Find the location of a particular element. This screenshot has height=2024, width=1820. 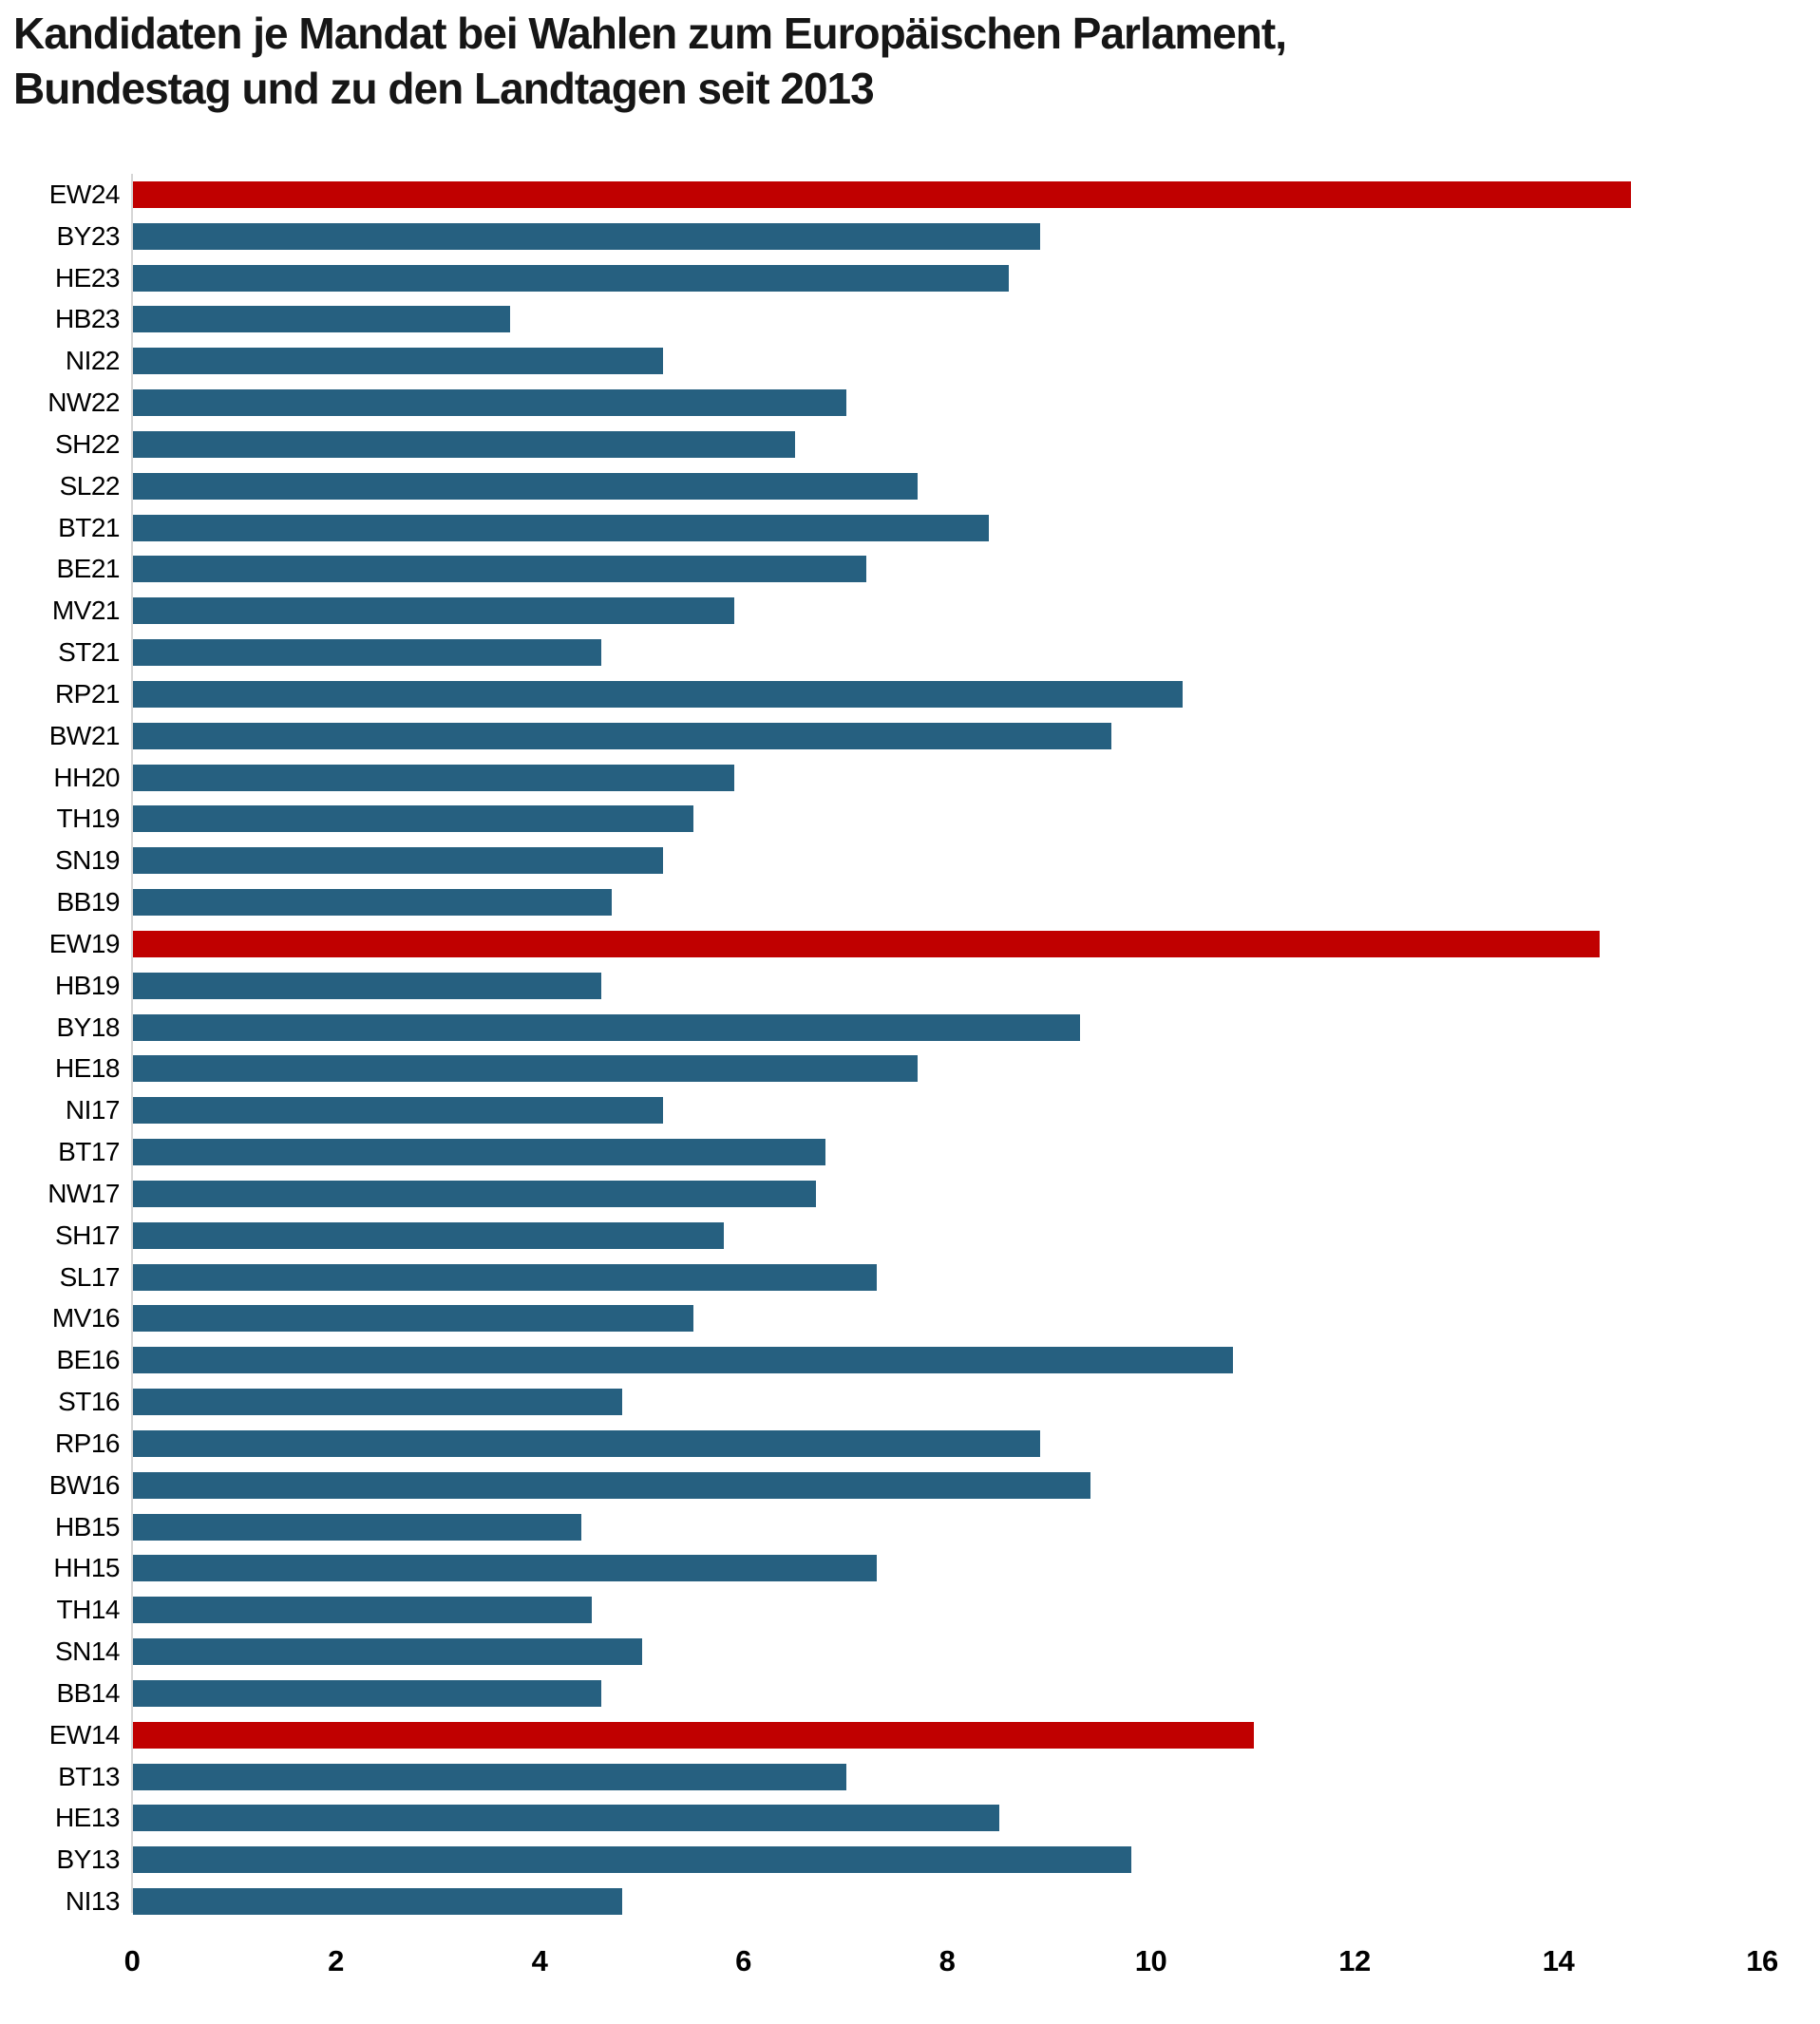

bar-row: BY18 is located at coordinates (910, 1034).